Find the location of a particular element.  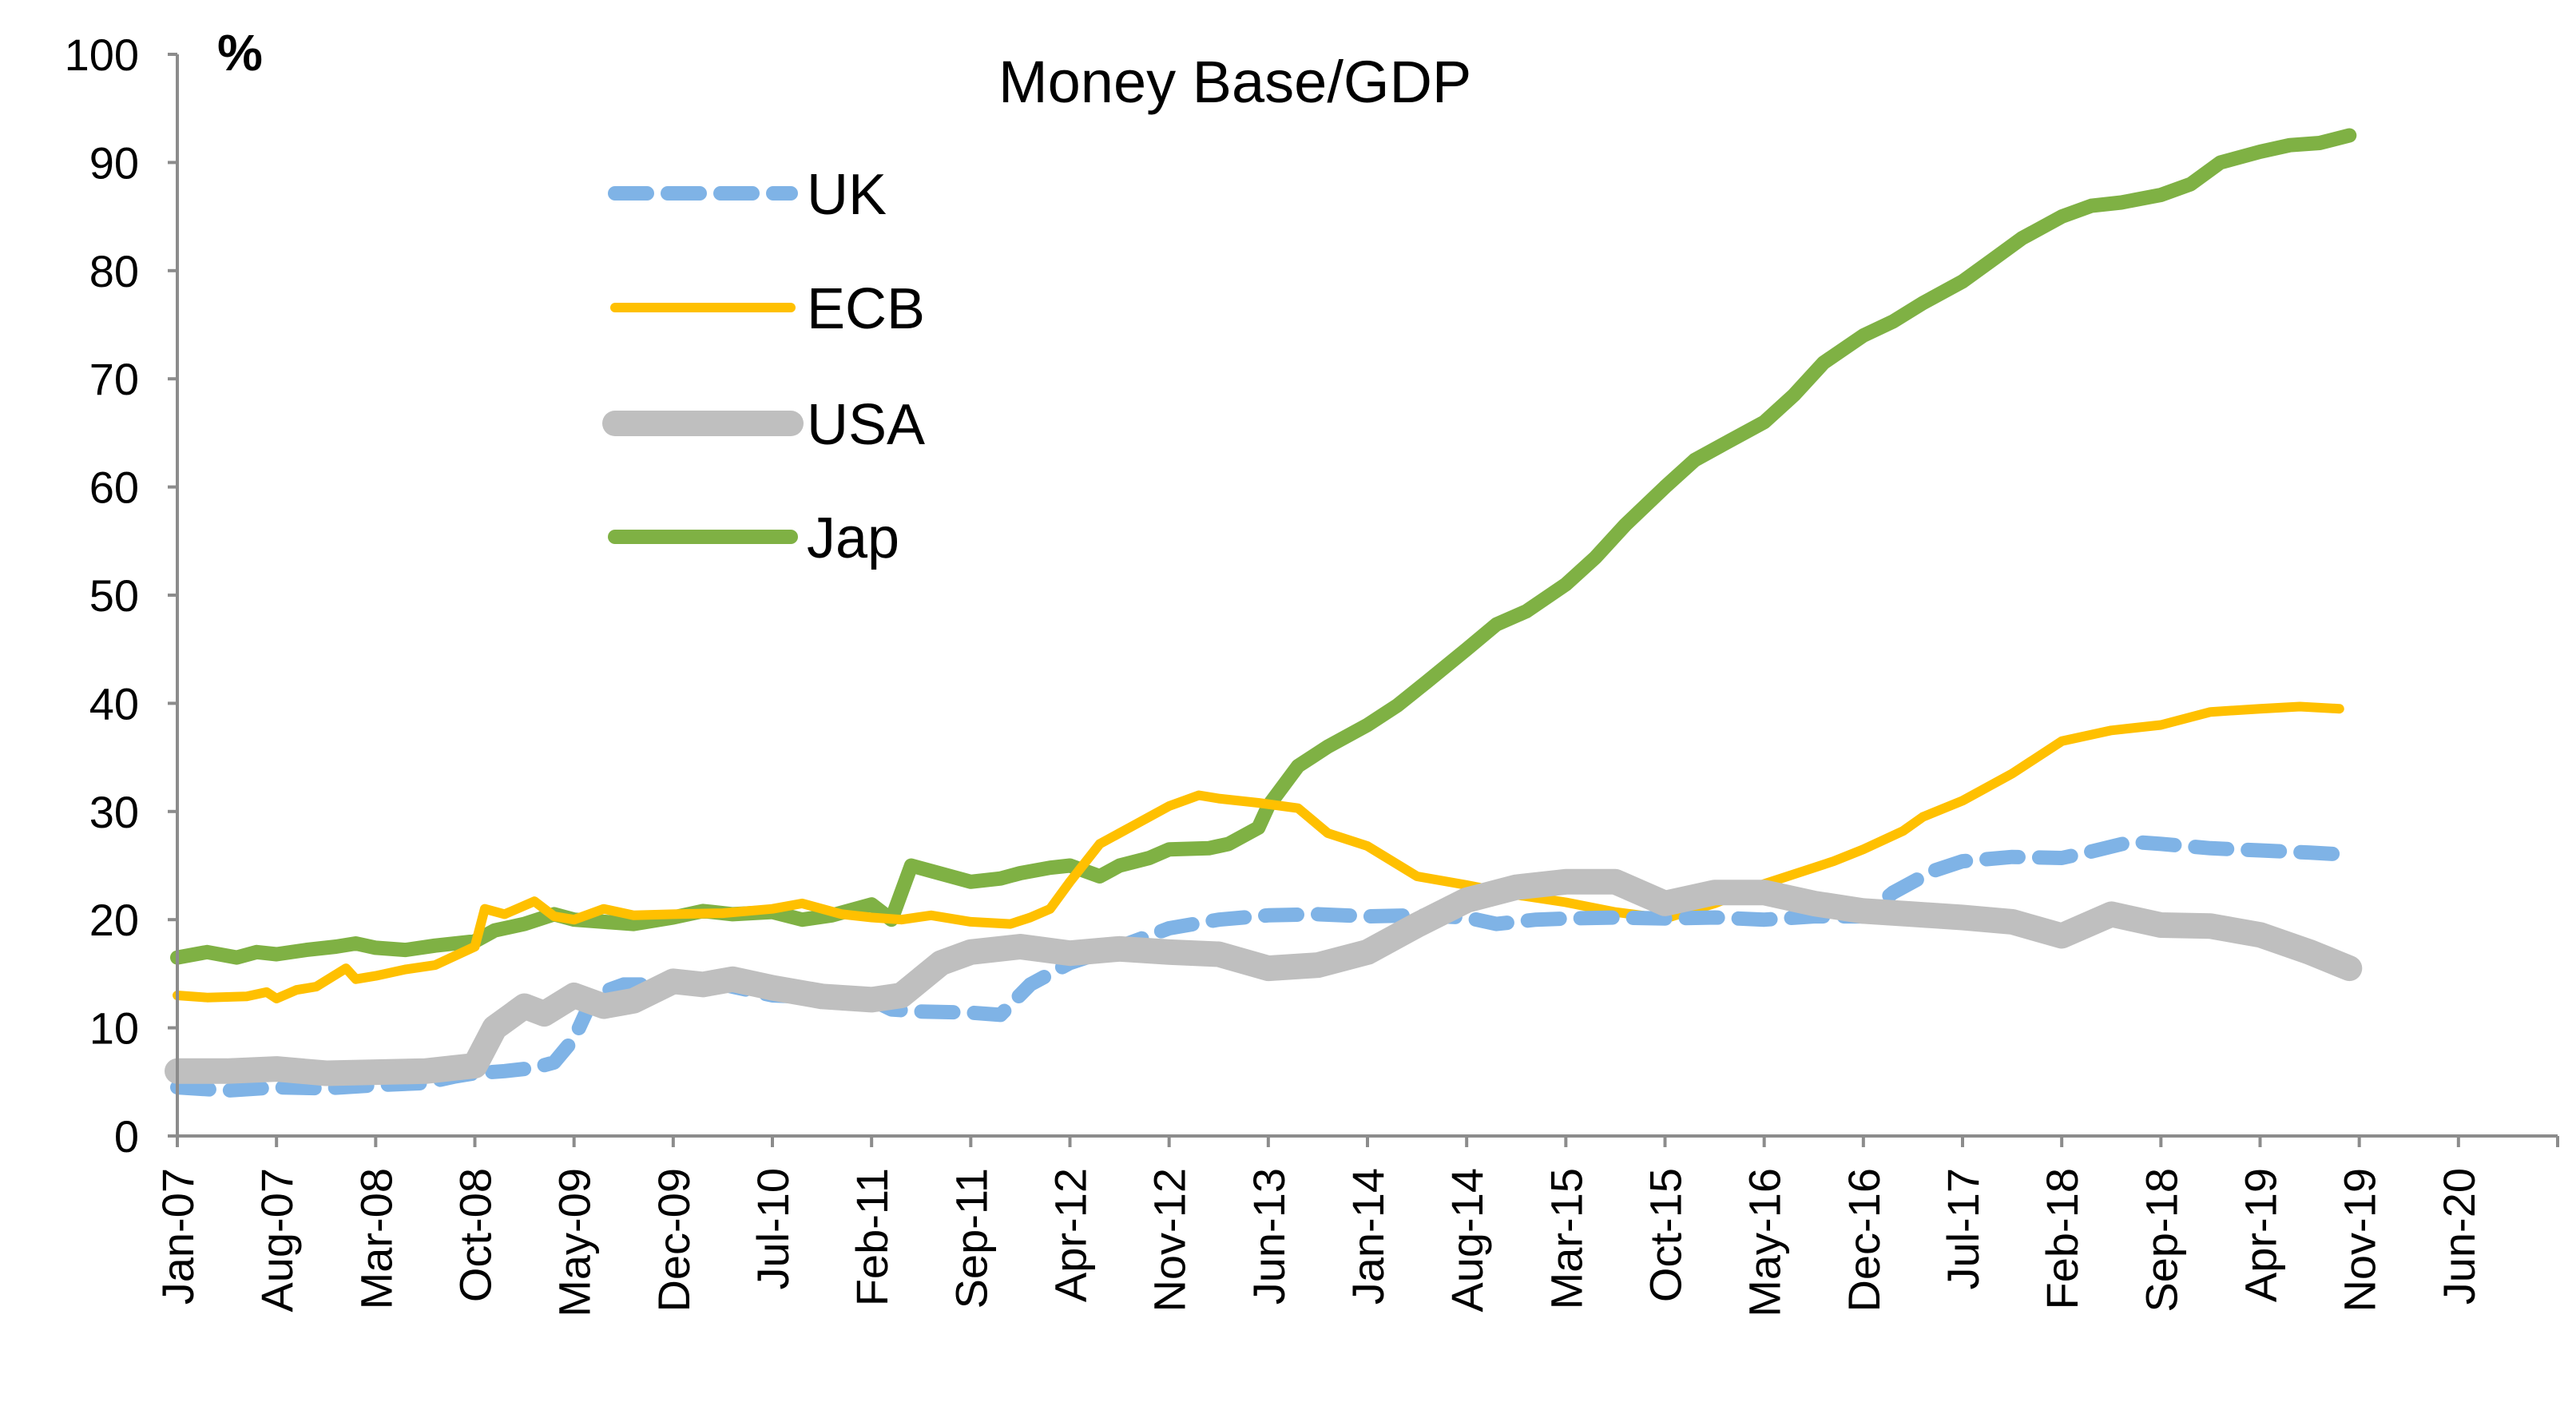

x-tick-label: May-09 is located at coordinates (575, 1242).